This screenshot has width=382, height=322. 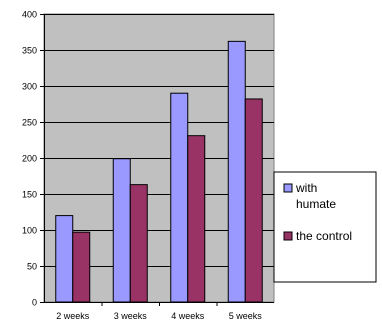 What do you see at coordinates (29, 231) in the screenshot?
I see `y-tick-label: 100` at bounding box center [29, 231].